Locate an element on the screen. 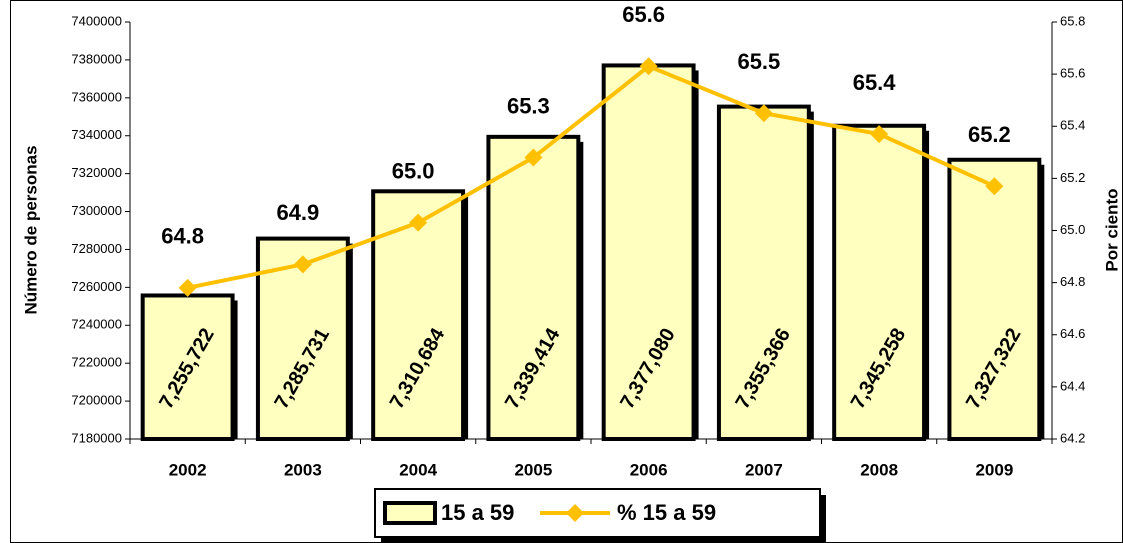  y2-tick-label: 64.2 is located at coordinates (1072, 437).